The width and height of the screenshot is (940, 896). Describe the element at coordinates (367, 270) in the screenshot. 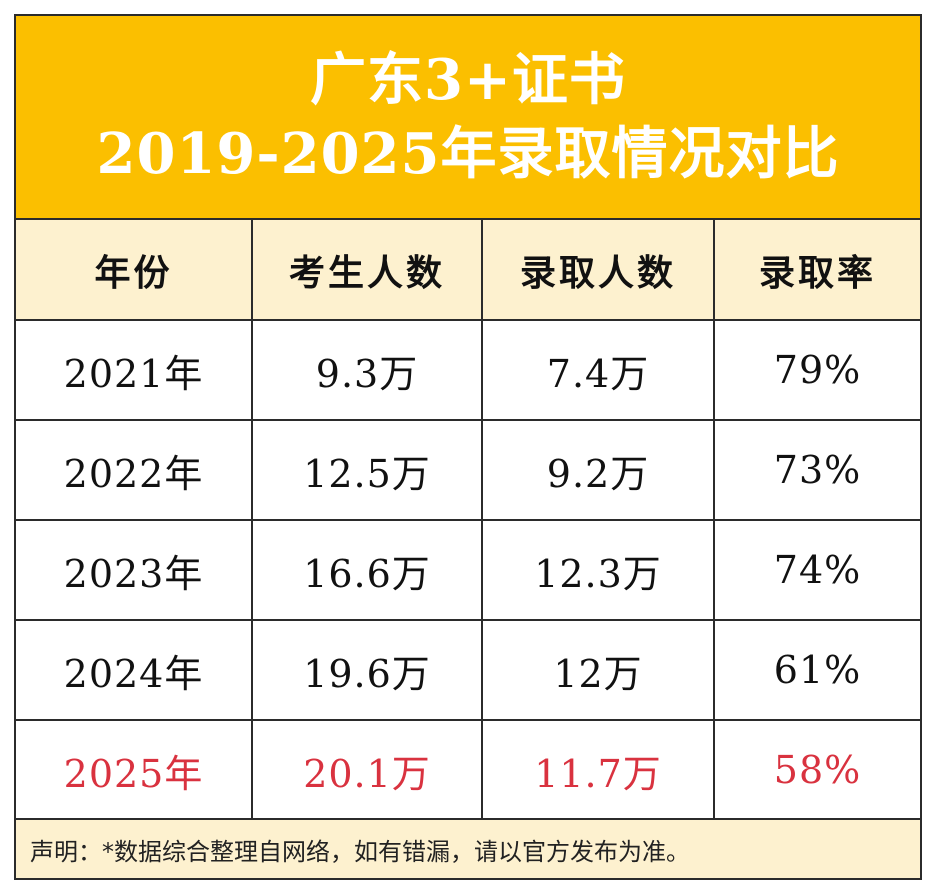

I see `header-candidates: 考生人数` at that location.